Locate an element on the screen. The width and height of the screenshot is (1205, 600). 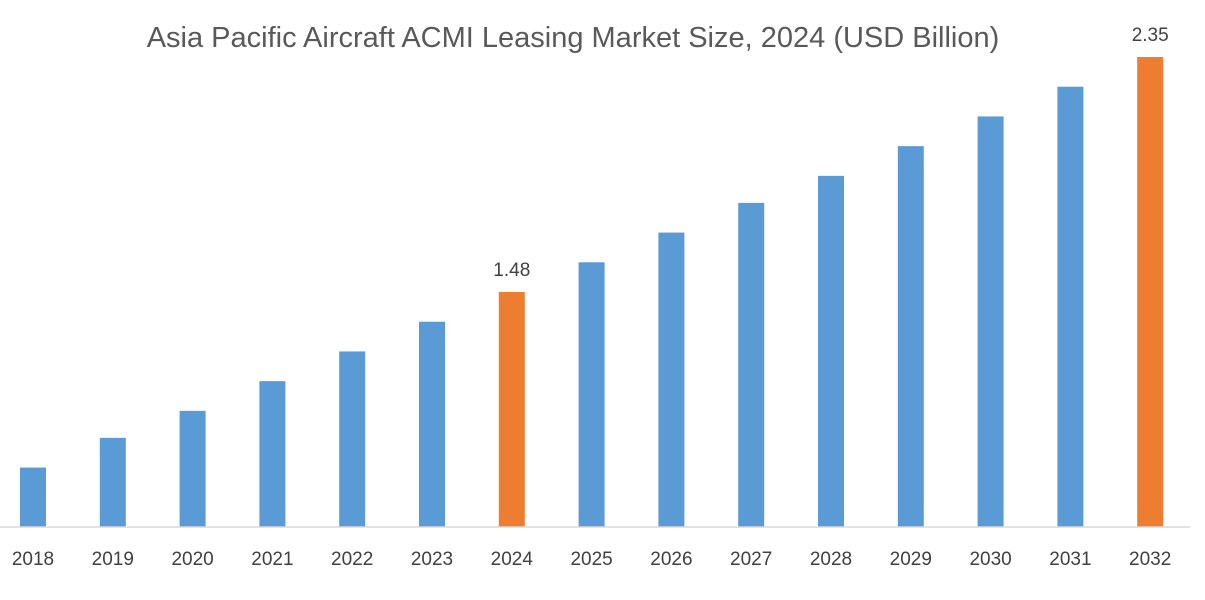
bar-2030 is located at coordinates (990, 321).